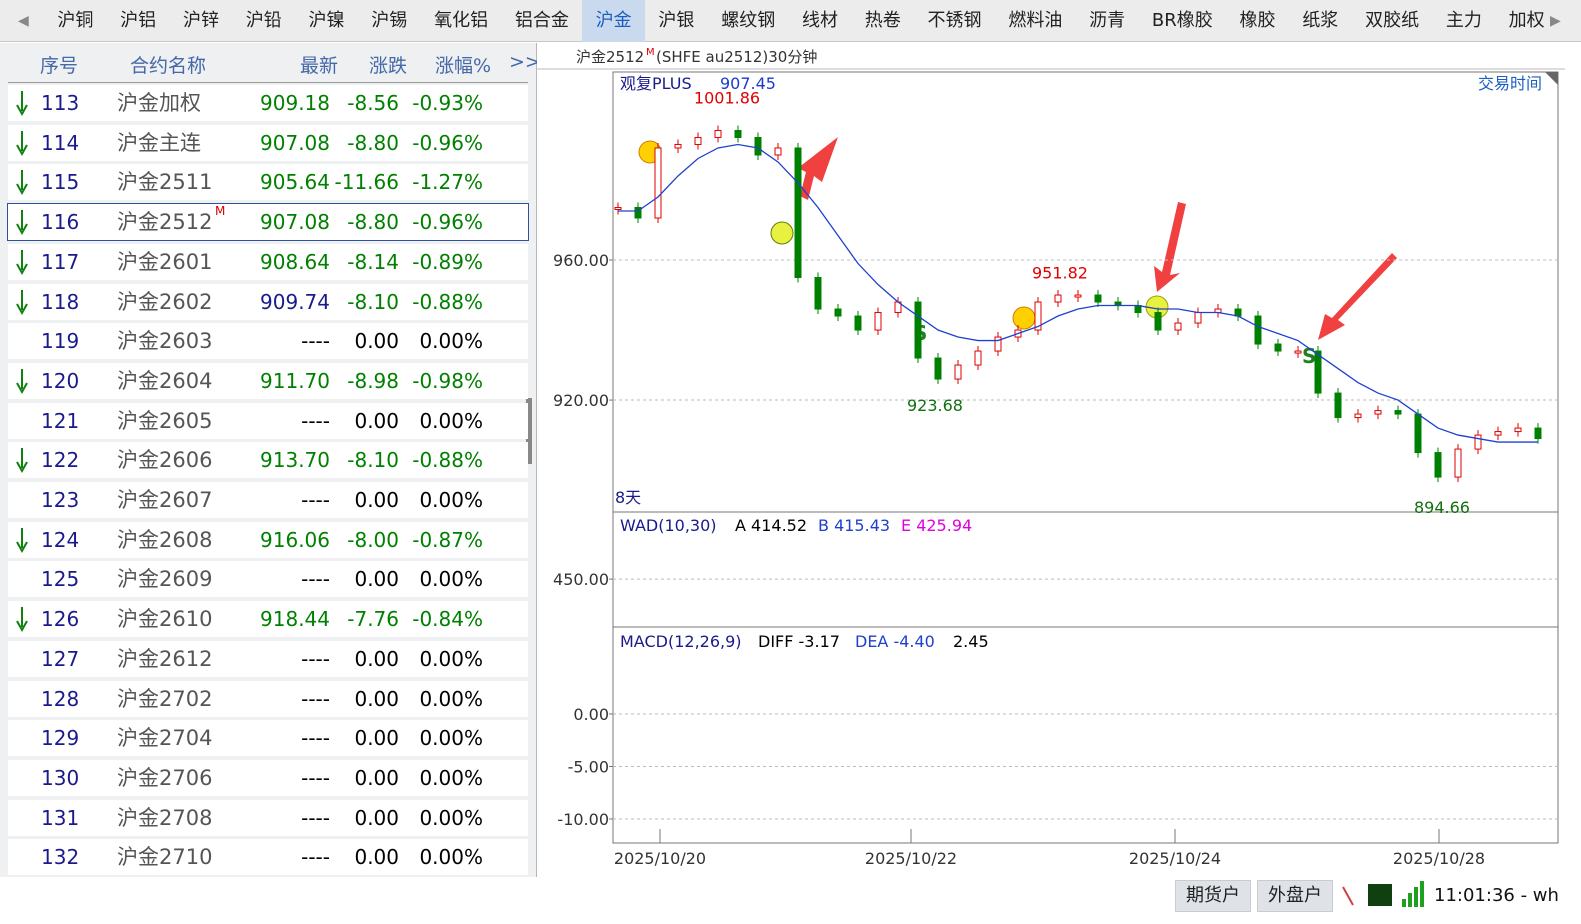 The height and width of the screenshot is (924, 1581). What do you see at coordinates (75, 20) in the screenshot?
I see `tab: 沪铜` at bounding box center [75, 20].